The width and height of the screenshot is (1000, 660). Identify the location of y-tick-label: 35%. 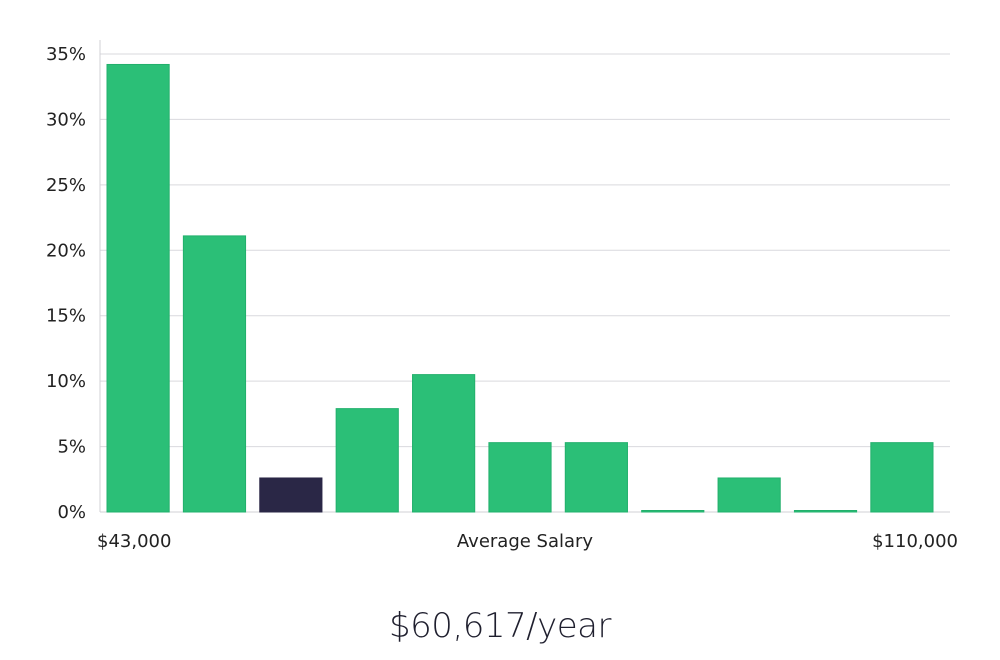
(66, 54).